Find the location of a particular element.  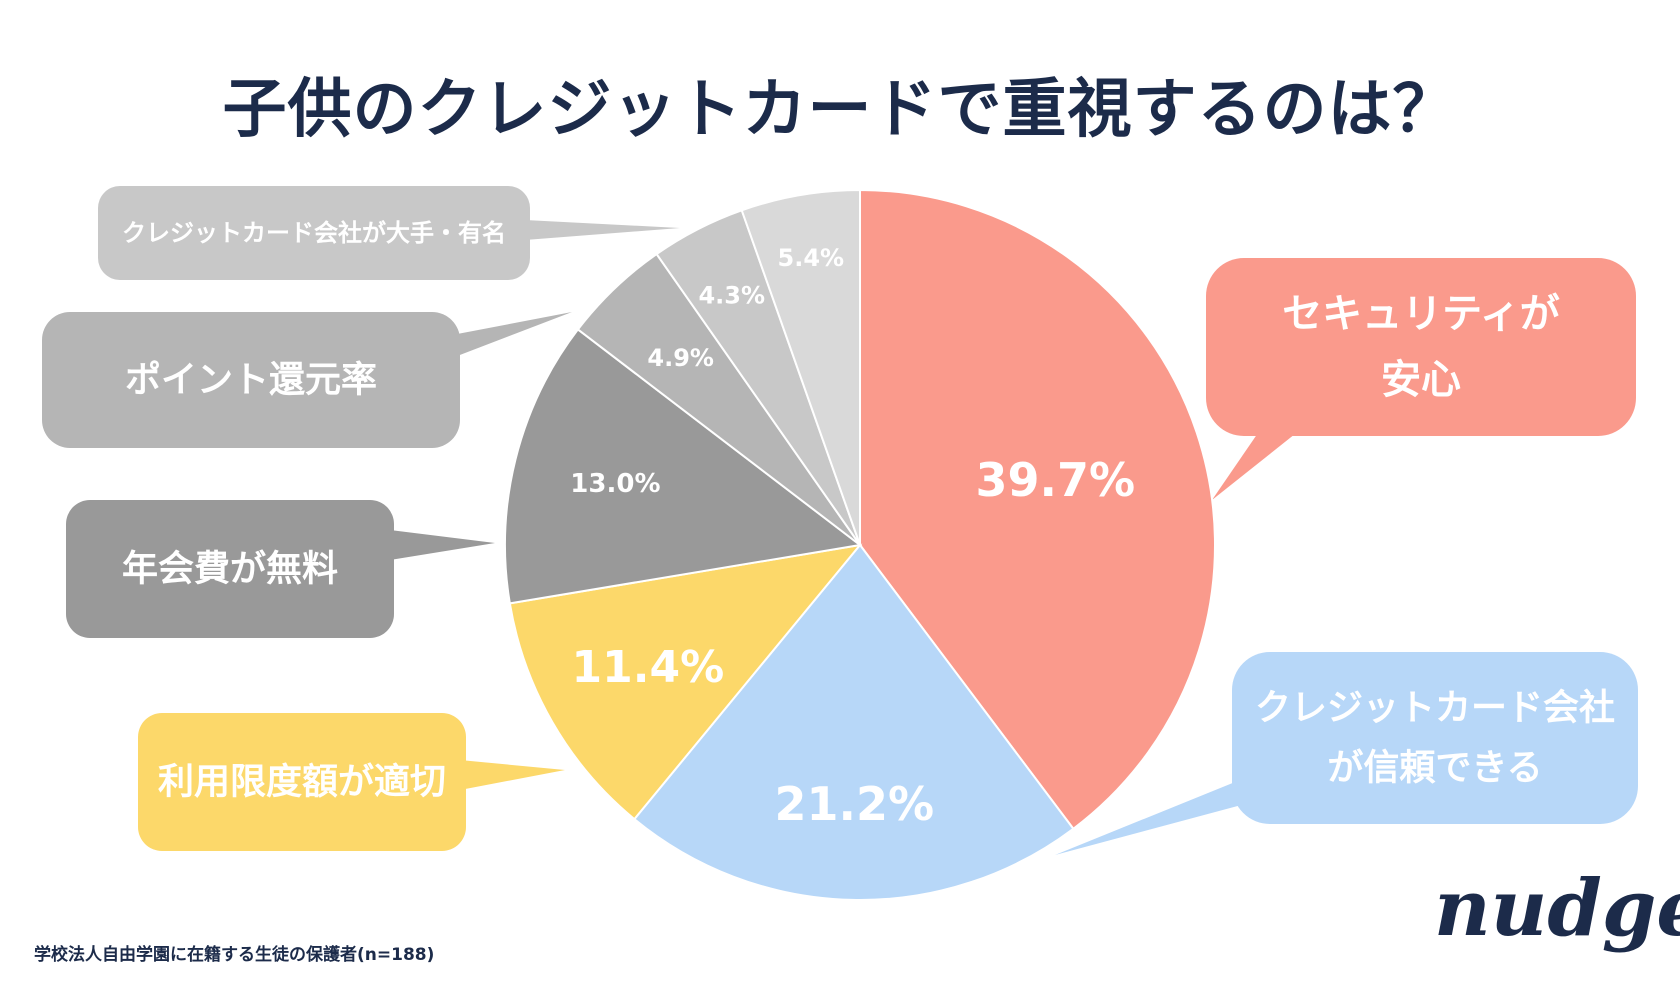

callout-label-1-line-1: が信頼できる is located at coordinates (1434, 768).